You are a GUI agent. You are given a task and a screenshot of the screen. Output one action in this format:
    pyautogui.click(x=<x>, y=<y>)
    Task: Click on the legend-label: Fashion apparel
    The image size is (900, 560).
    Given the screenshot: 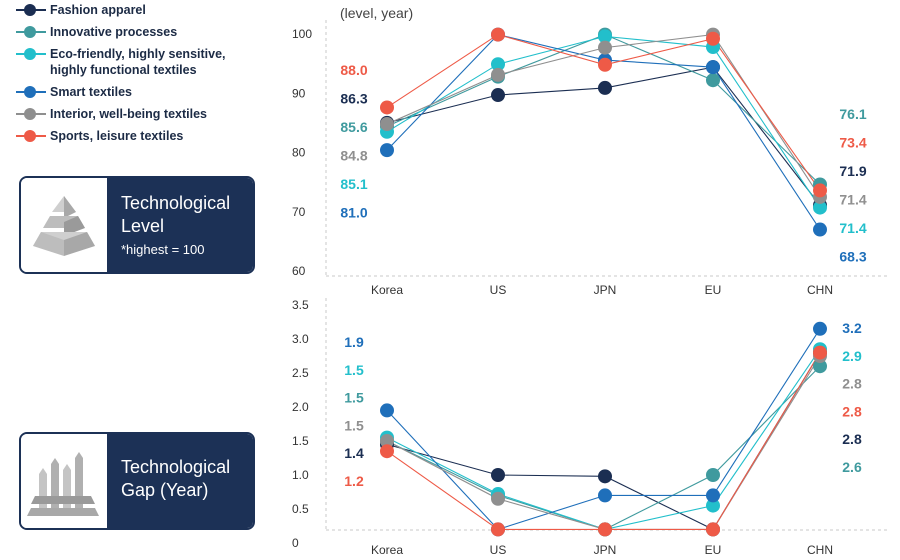 What is the action you would take?
    pyautogui.click(x=98, y=10)
    